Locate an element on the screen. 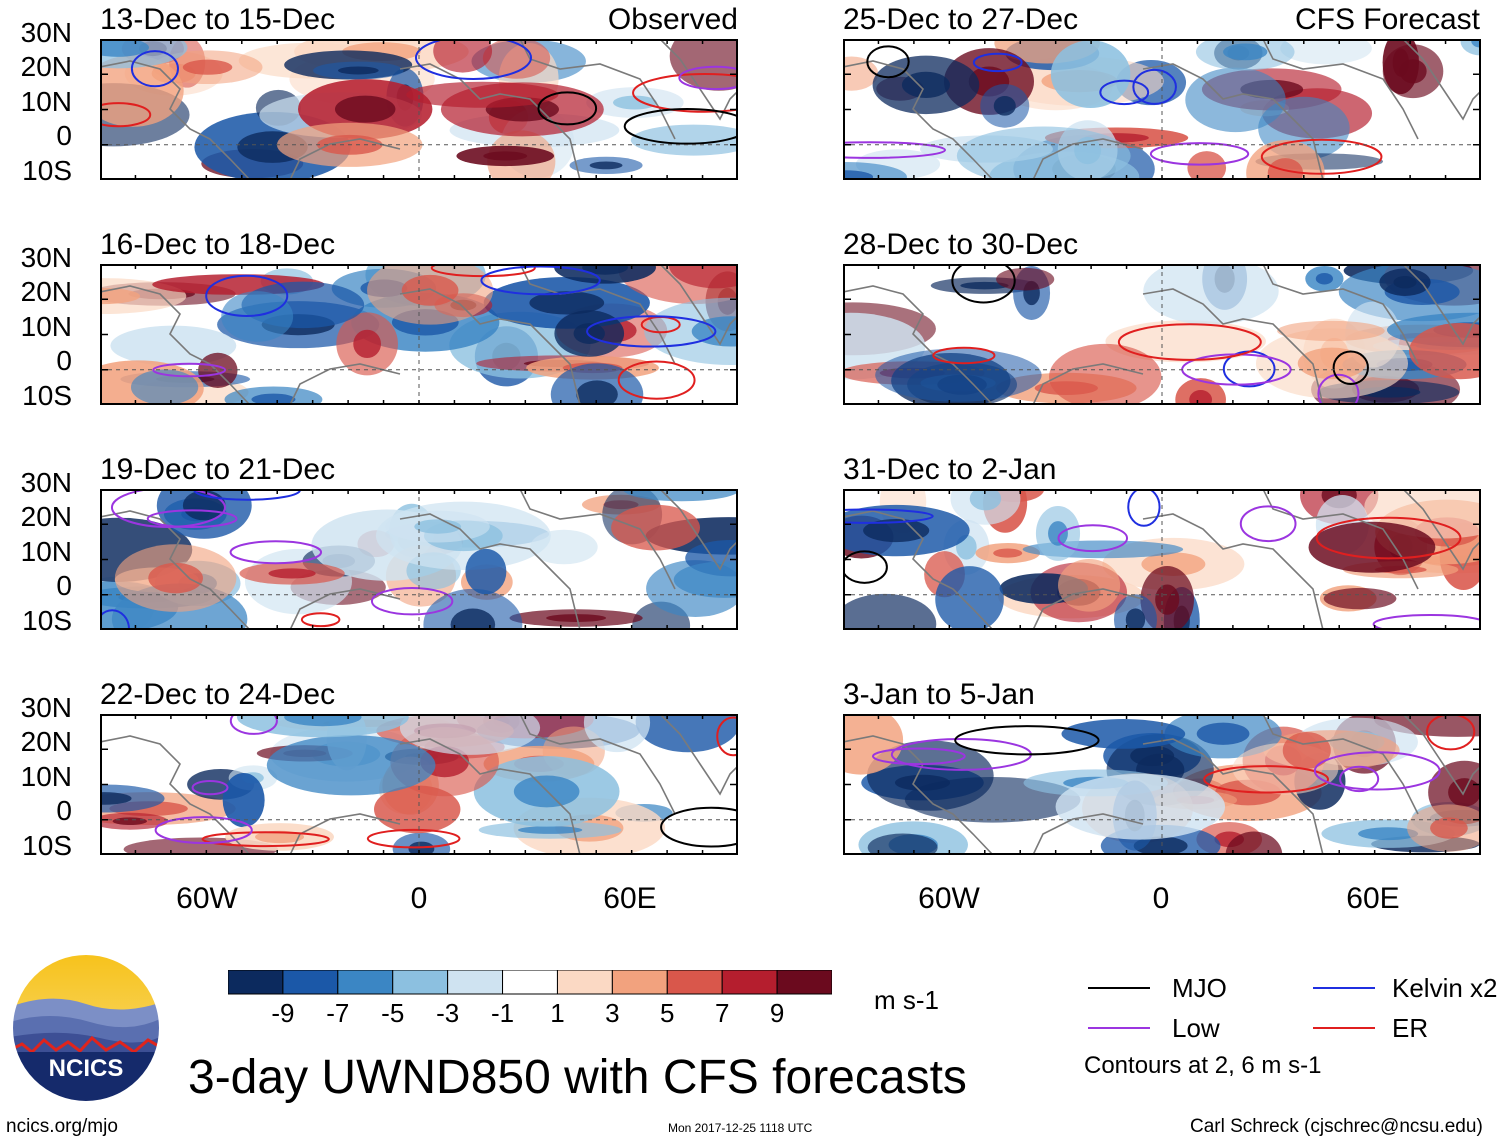 The image size is (1510, 1142). panel-title-7: 22-Dec to 24-Dec is located at coordinates (218, 694).